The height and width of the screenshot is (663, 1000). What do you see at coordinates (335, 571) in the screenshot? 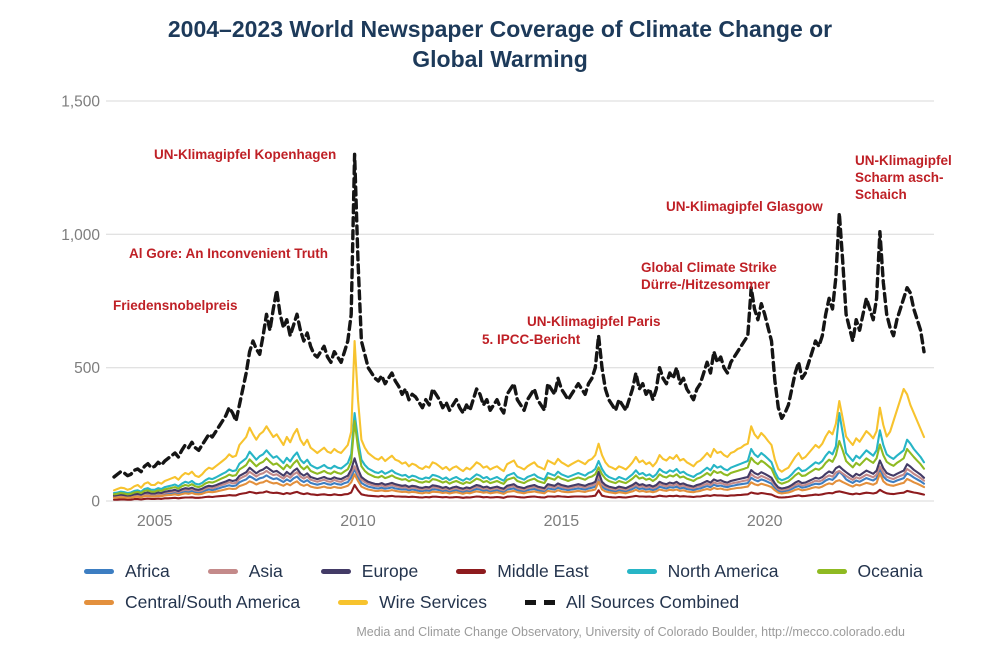
I see `legend-swatch-europe` at bounding box center [335, 571].